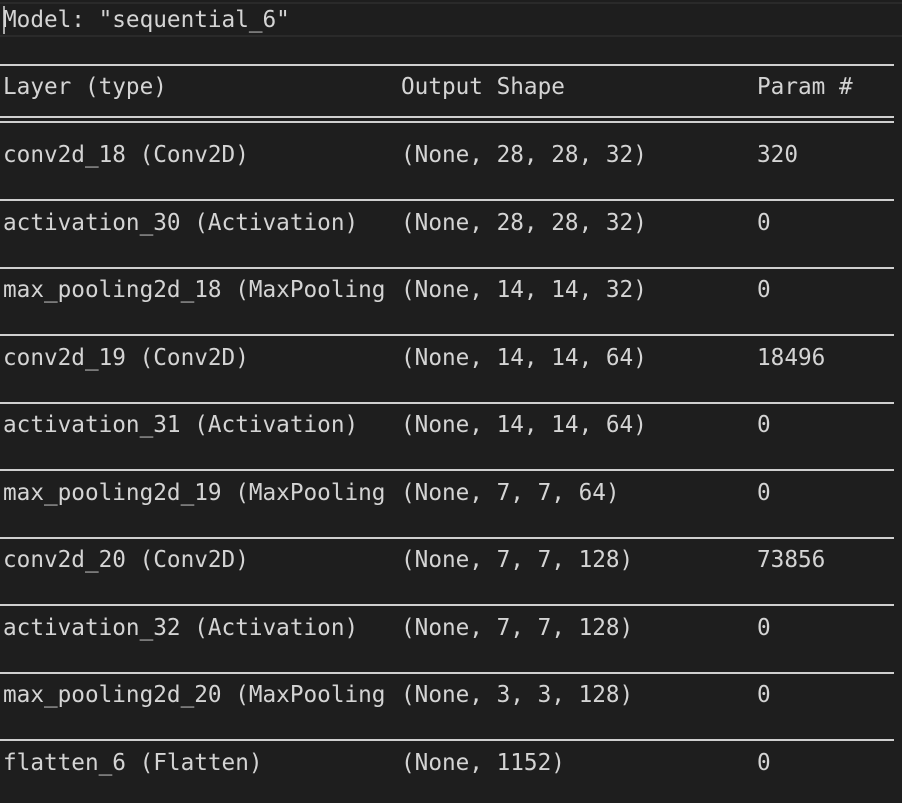 The image size is (902, 803). Describe the element at coordinates (483, 87) in the screenshot. I see `header-output-shape: Output Shape` at that location.